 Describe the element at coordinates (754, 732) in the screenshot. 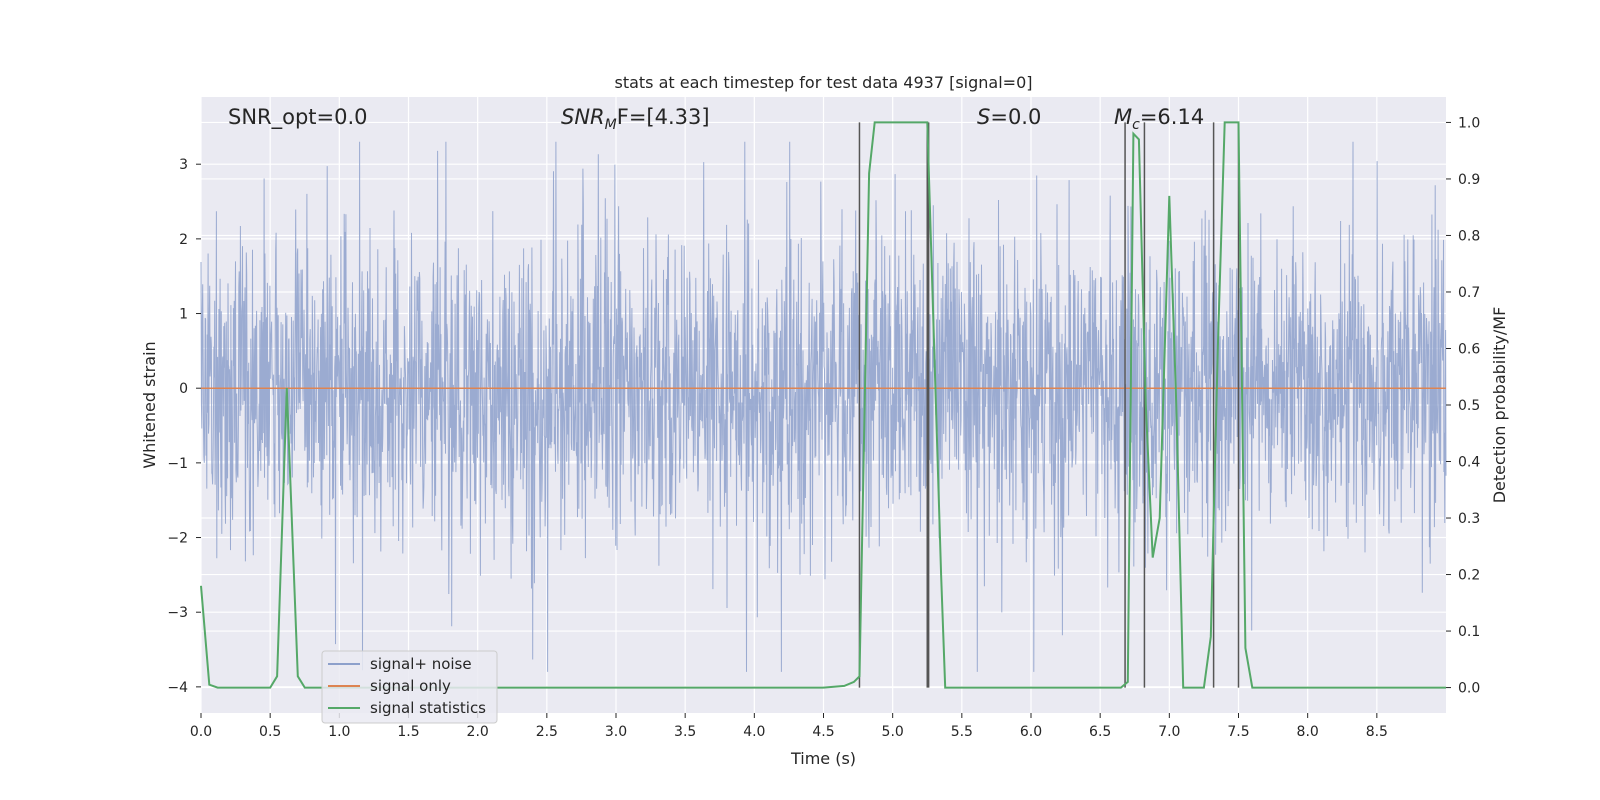

I see `x-tick-label-8: 4.0` at that location.